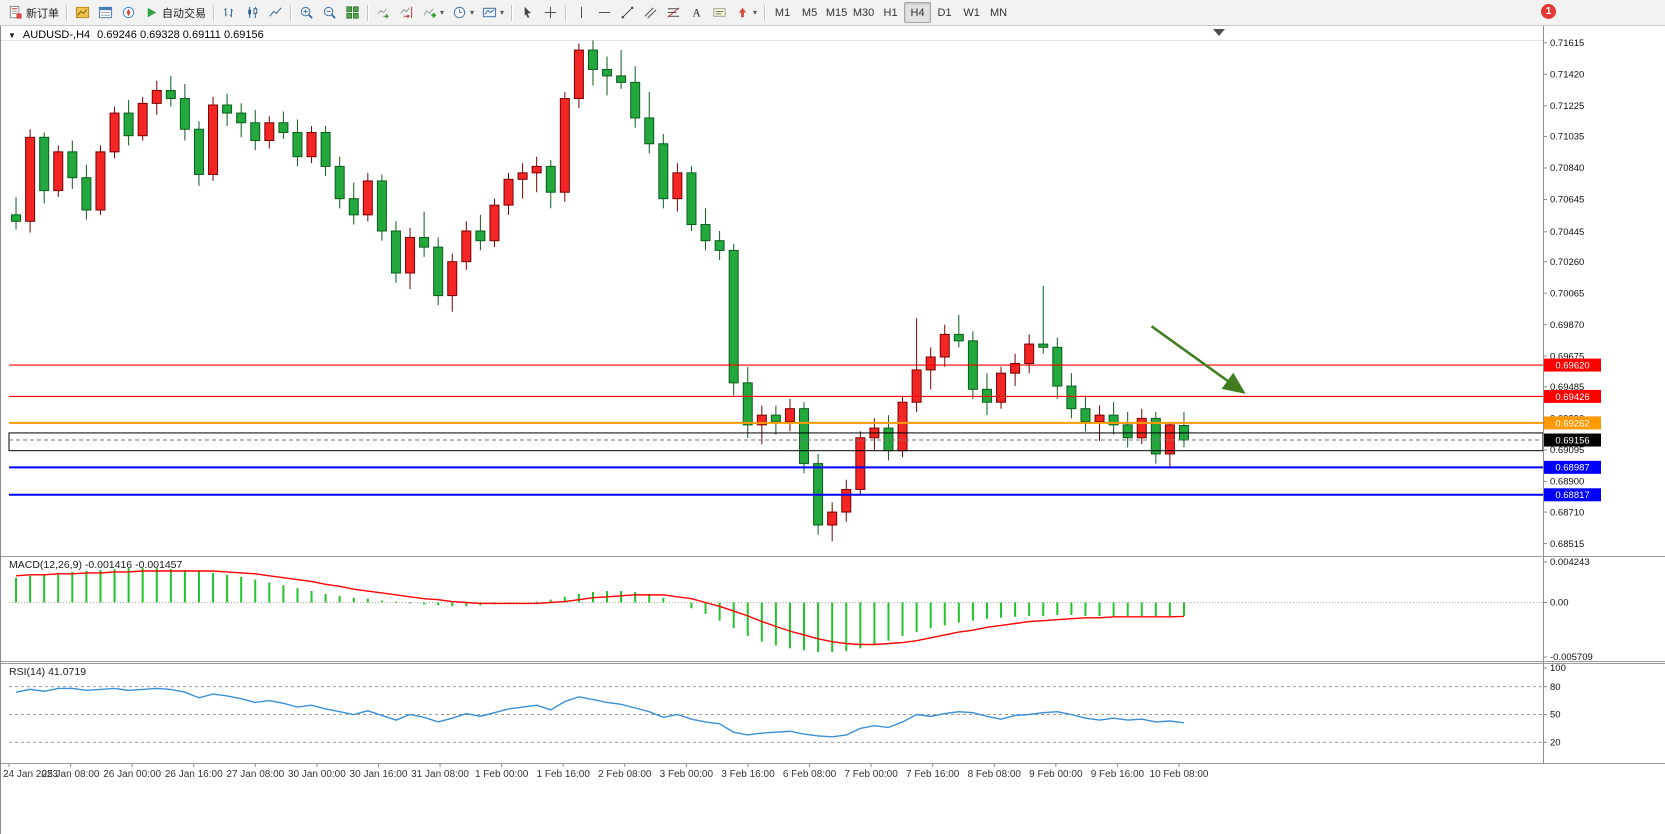 This screenshot has height=834, width=1665. Describe the element at coordinates (440, 774) in the screenshot. I see `svg-text: 31 Jan 08:00` at that location.